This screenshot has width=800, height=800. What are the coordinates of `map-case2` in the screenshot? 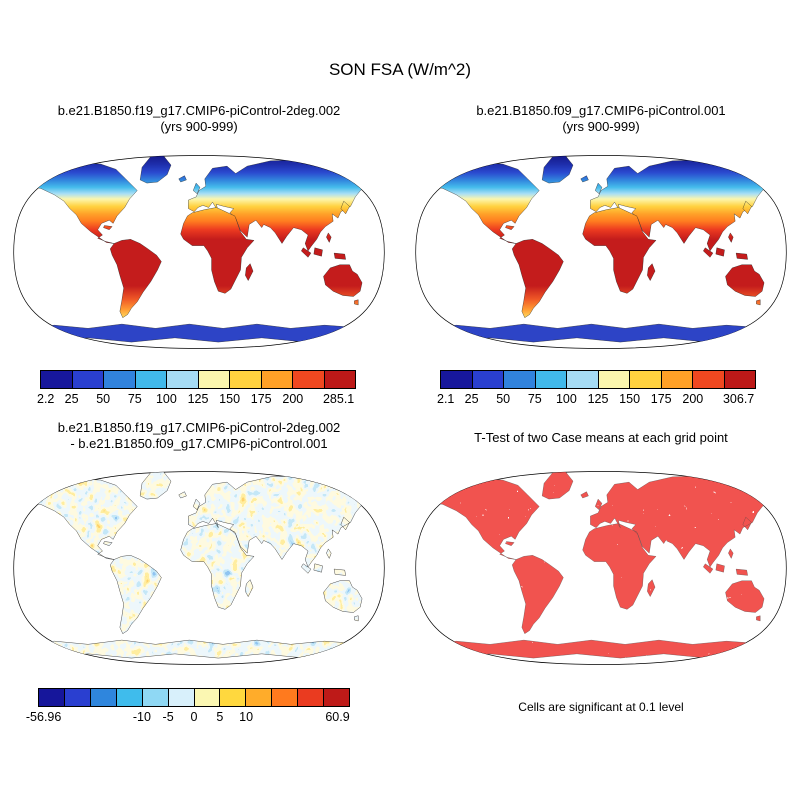 It's located at (601, 252).